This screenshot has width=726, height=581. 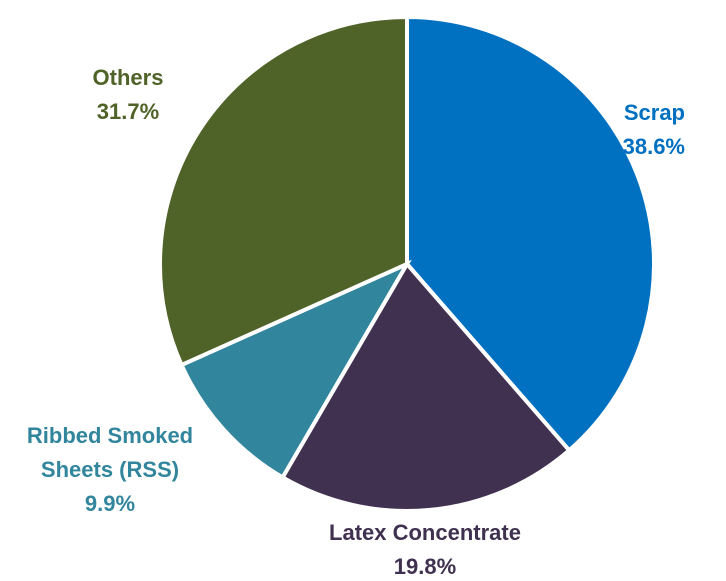 What do you see at coordinates (110, 435) in the screenshot?
I see `slice-category-label: Ribbed Smoked` at bounding box center [110, 435].